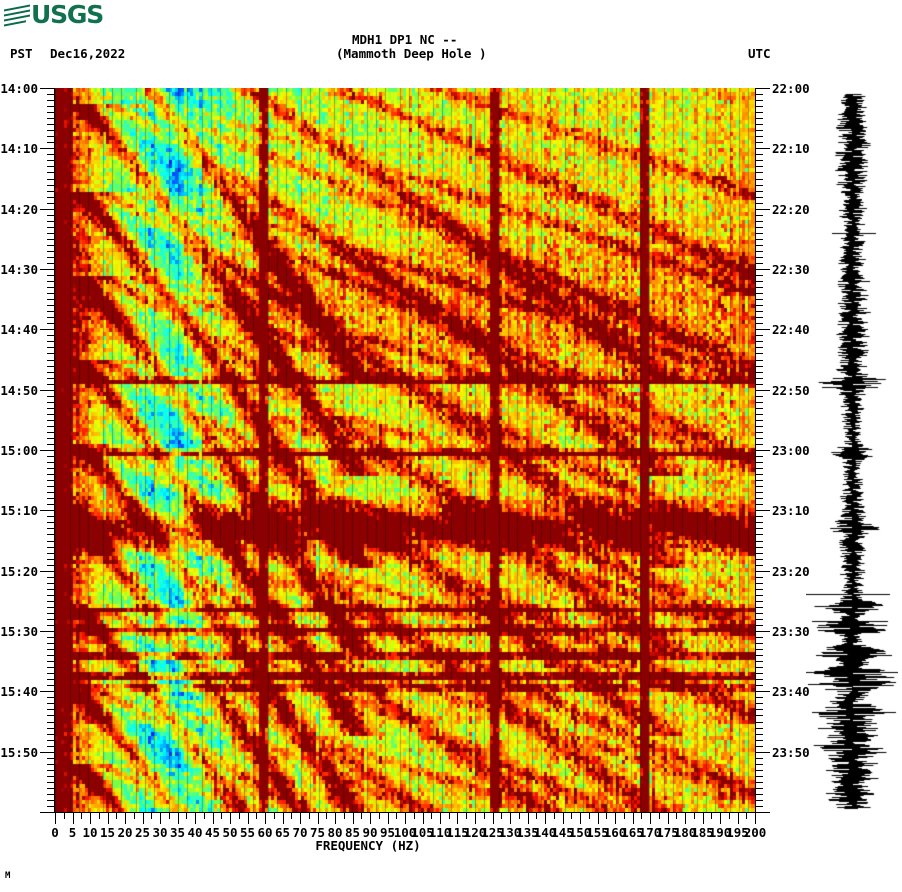  Describe the element at coordinates (545, 832) in the screenshot. I see `freq-label: 140` at that location.